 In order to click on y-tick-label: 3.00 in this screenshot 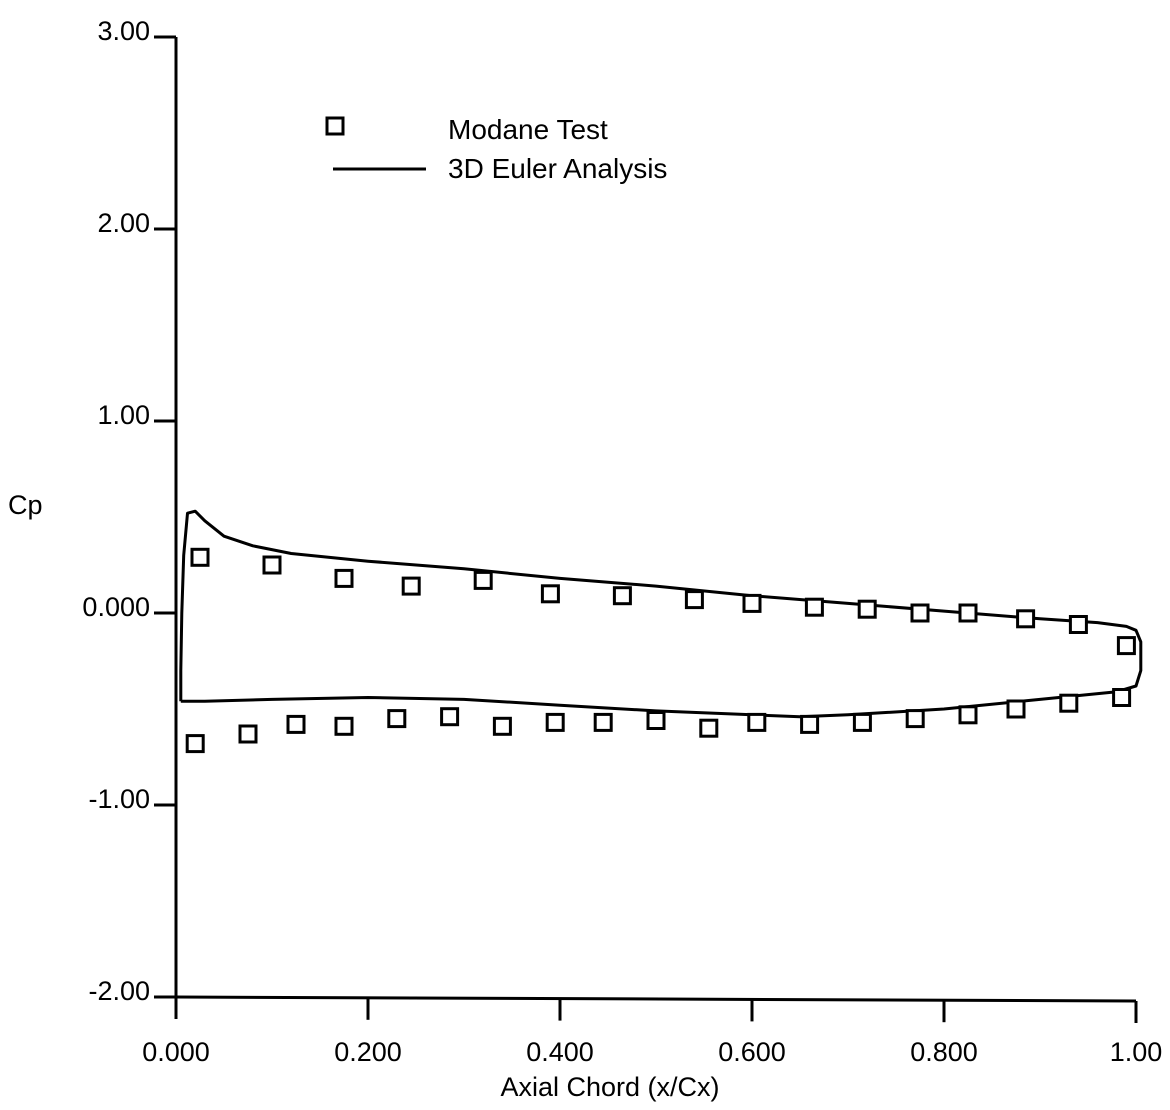, I will do `click(123, 31)`.